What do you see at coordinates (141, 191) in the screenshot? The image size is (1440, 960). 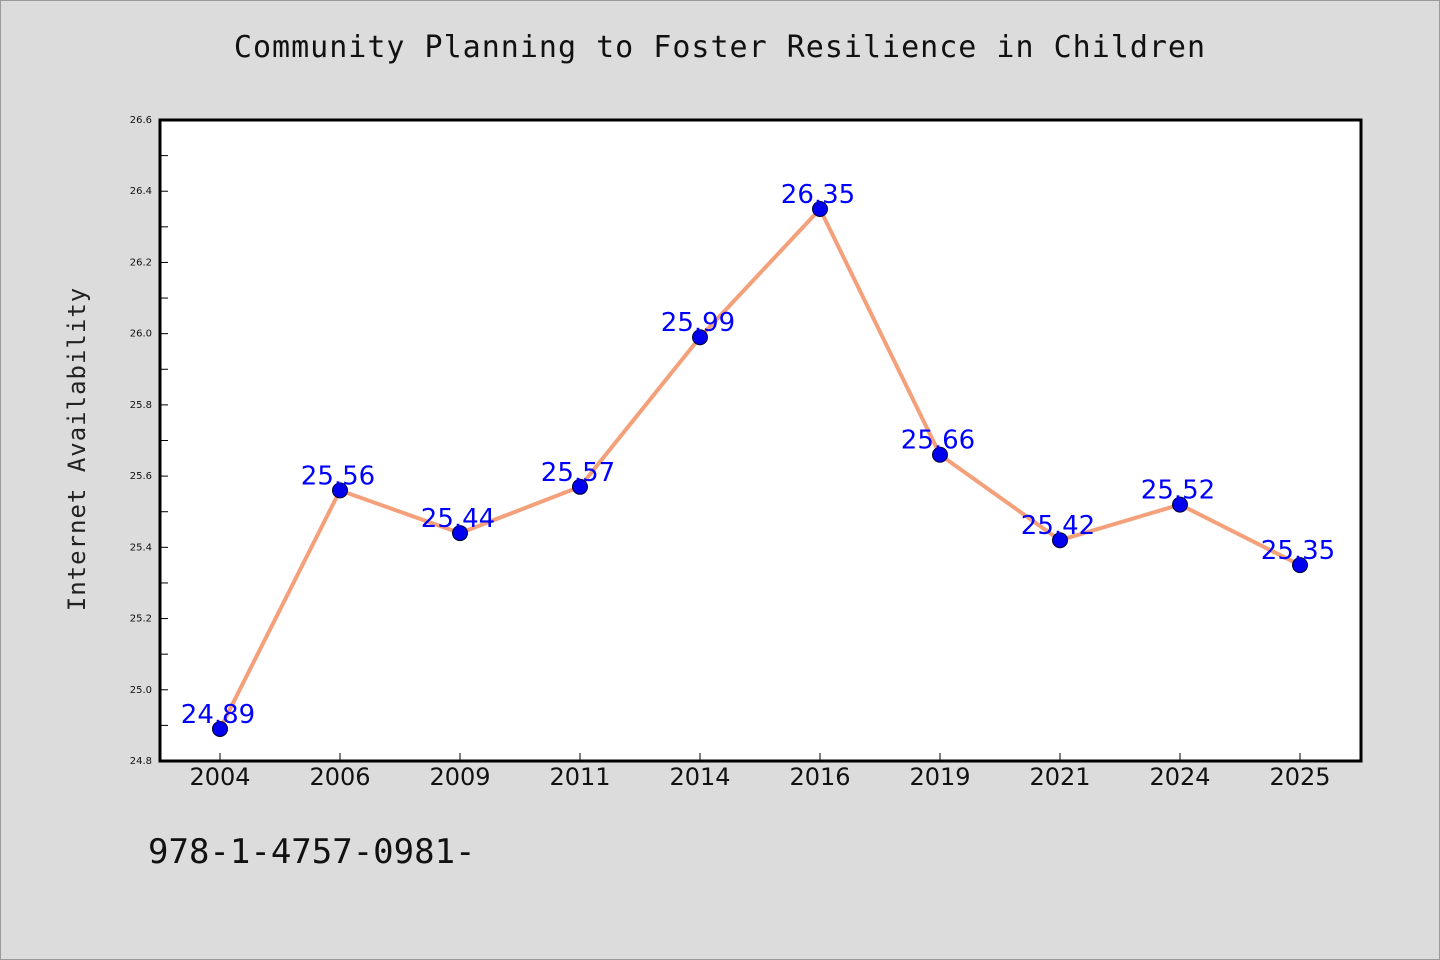 I see `y-tick-label: 26.4` at bounding box center [141, 191].